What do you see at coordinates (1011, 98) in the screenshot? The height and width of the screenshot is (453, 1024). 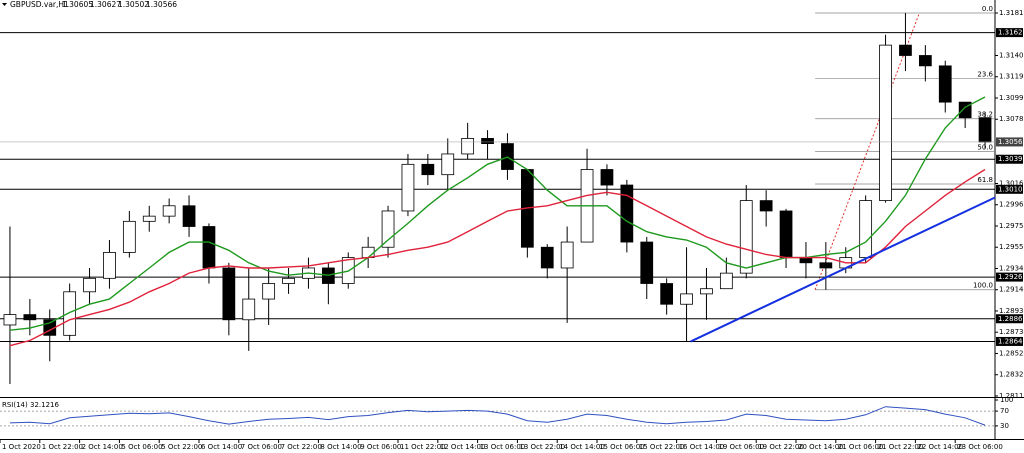 I see `y-tick-label: 1.30990` at bounding box center [1011, 98].